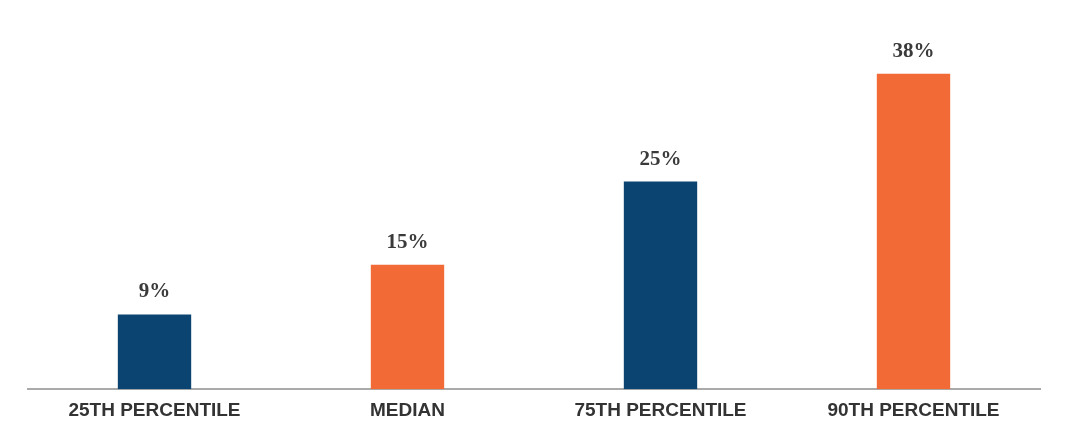  I want to click on data-label: 15%, so click(407, 240).